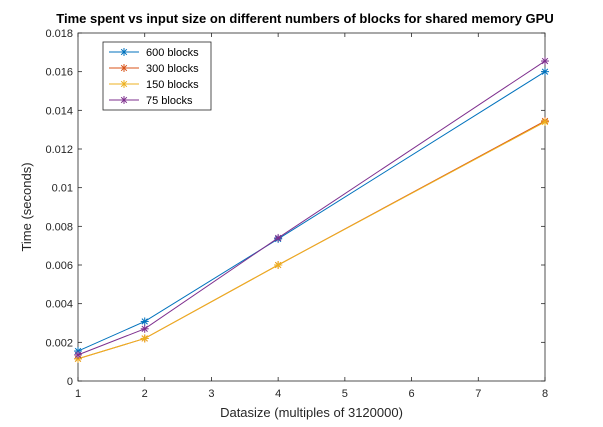  I want to click on legend-label: 300 blocks, so click(172, 69).